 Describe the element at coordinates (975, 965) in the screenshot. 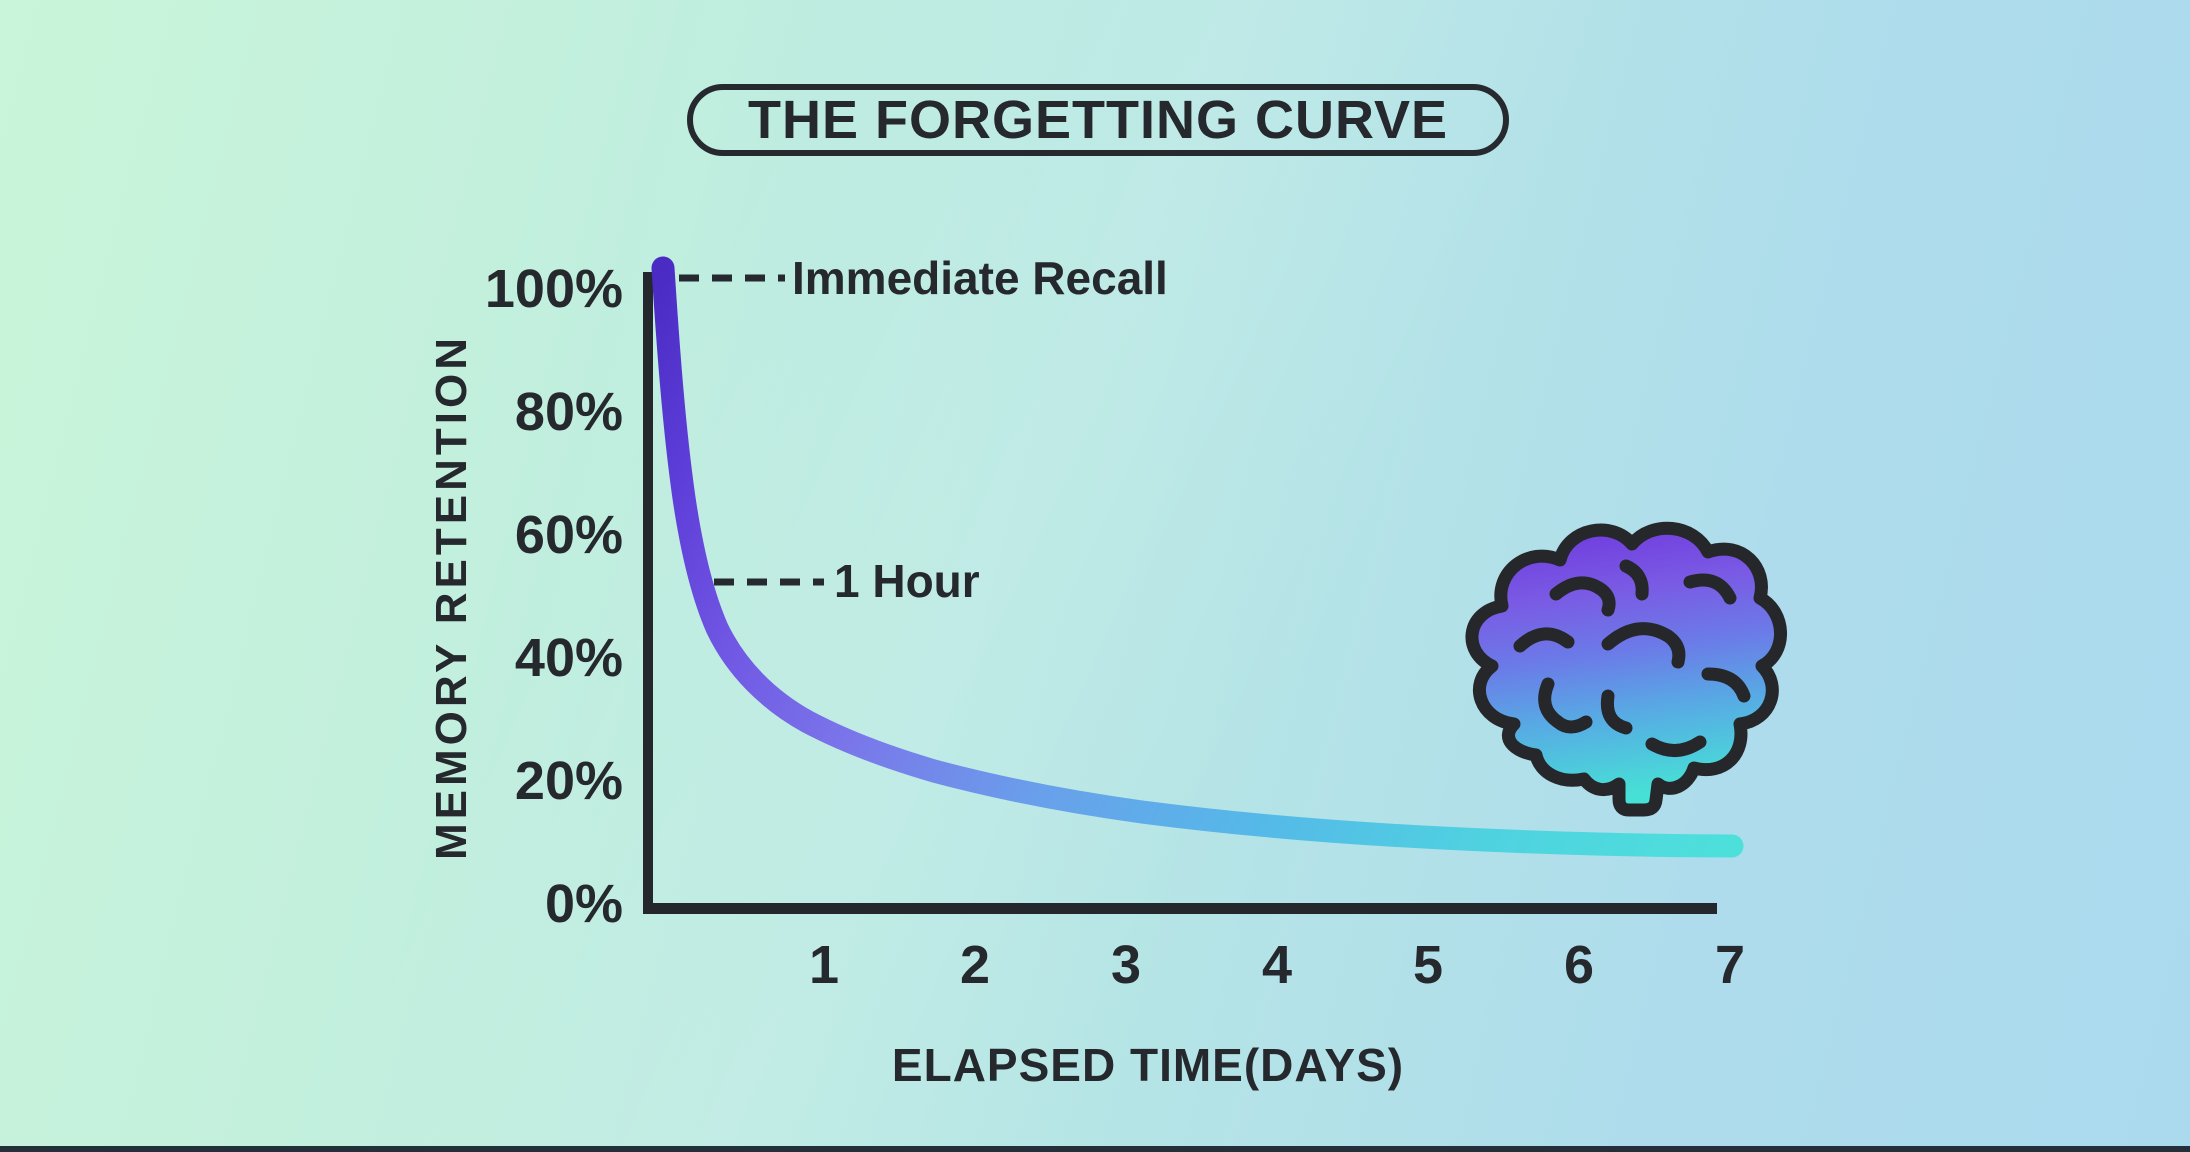

I see `x-tick-2: 2` at that location.